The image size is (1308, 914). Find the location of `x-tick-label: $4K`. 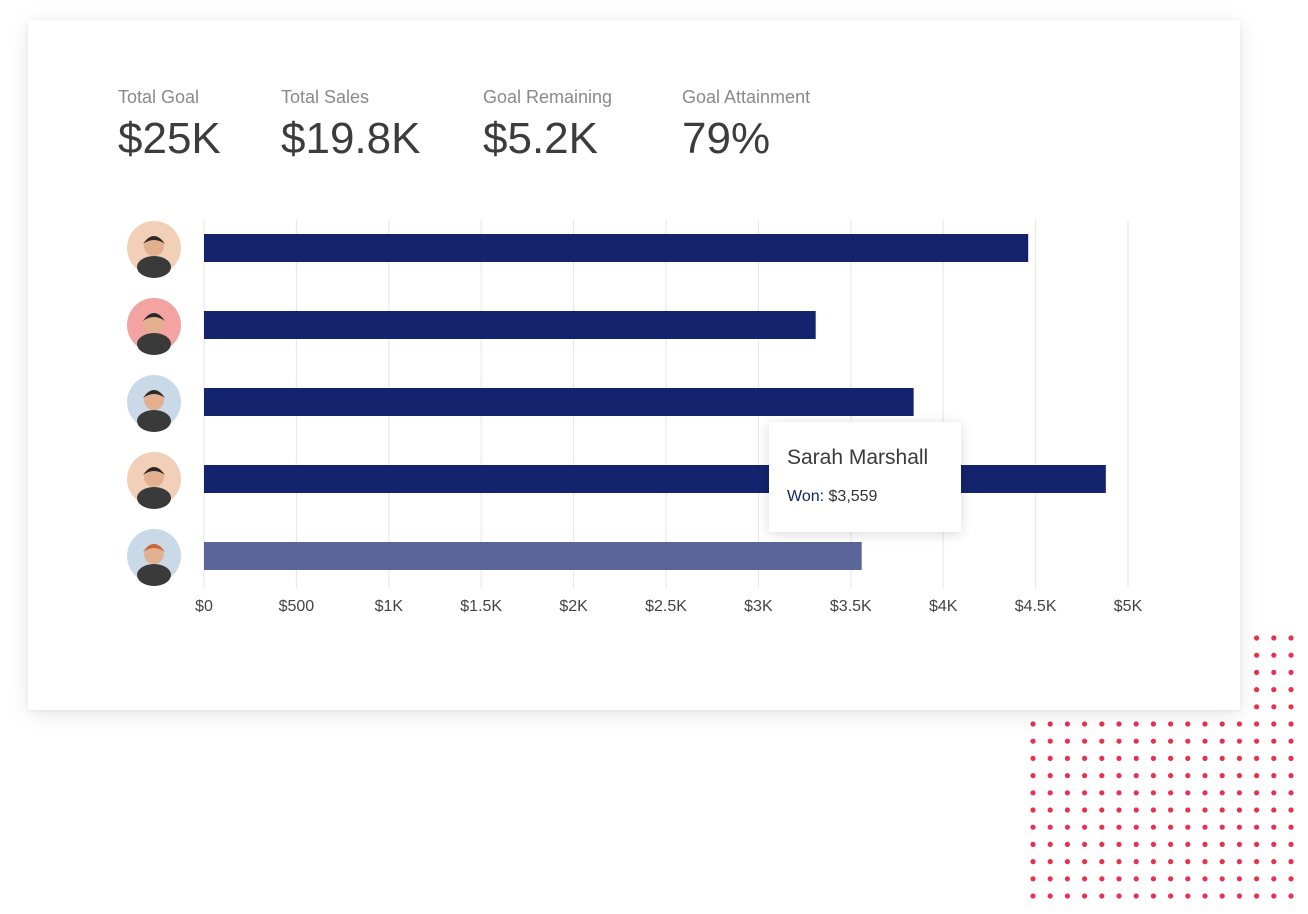

x-tick-label: $4K is located at coordinates (943, 606).